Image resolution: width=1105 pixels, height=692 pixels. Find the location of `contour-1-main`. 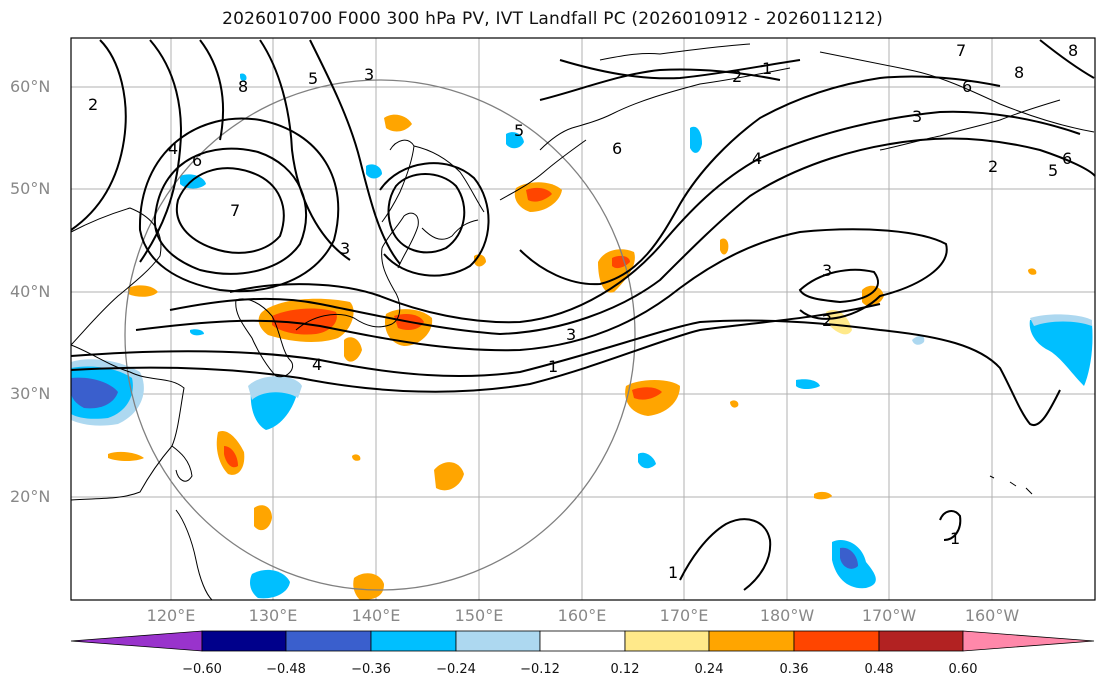

contour-1-main is located at coordinates (565, 373).